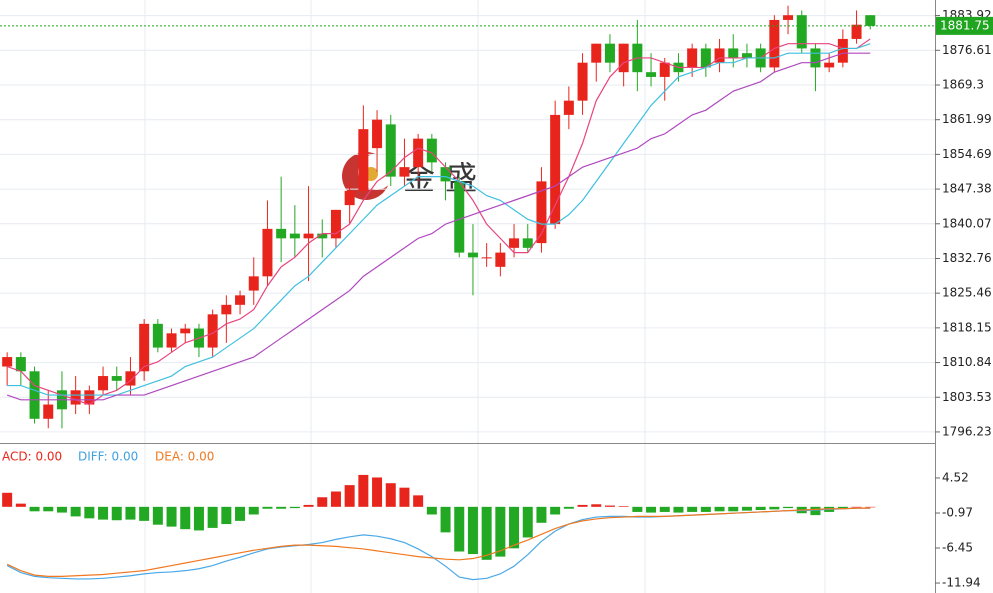 The width and height of the screenshot is (993, 593). I want to click on current-price-box, so click(964, 25).